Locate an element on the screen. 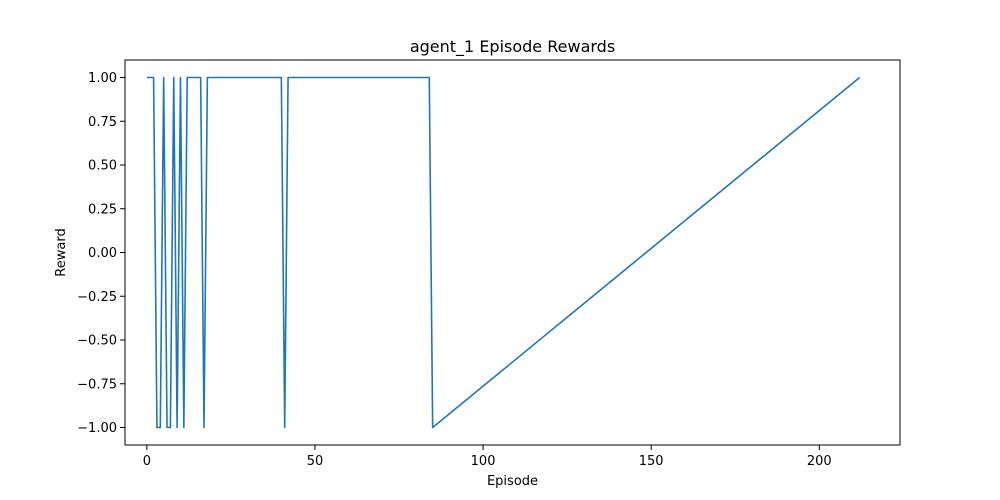 The image size is (1000, 500). x-tick-label: 50 is located at coordinates (315, 461).